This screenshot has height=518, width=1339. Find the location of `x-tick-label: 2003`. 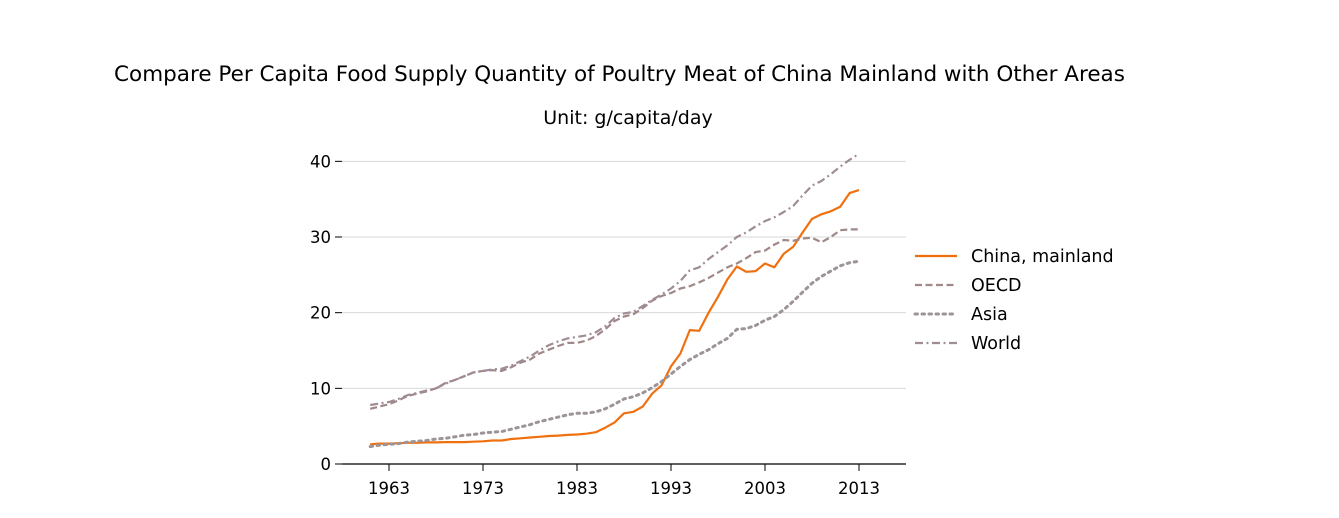

x-tick-label: 2003 is located at coordinates (765, 488).